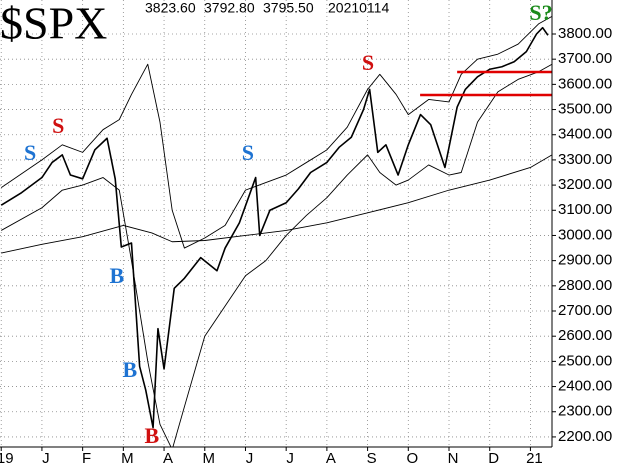 The width and height of the screenshot is (624, 468). Describe the element at coordinates (585, 436) in the screenshot. I see `y-tick-label: 2200.00` at that location.